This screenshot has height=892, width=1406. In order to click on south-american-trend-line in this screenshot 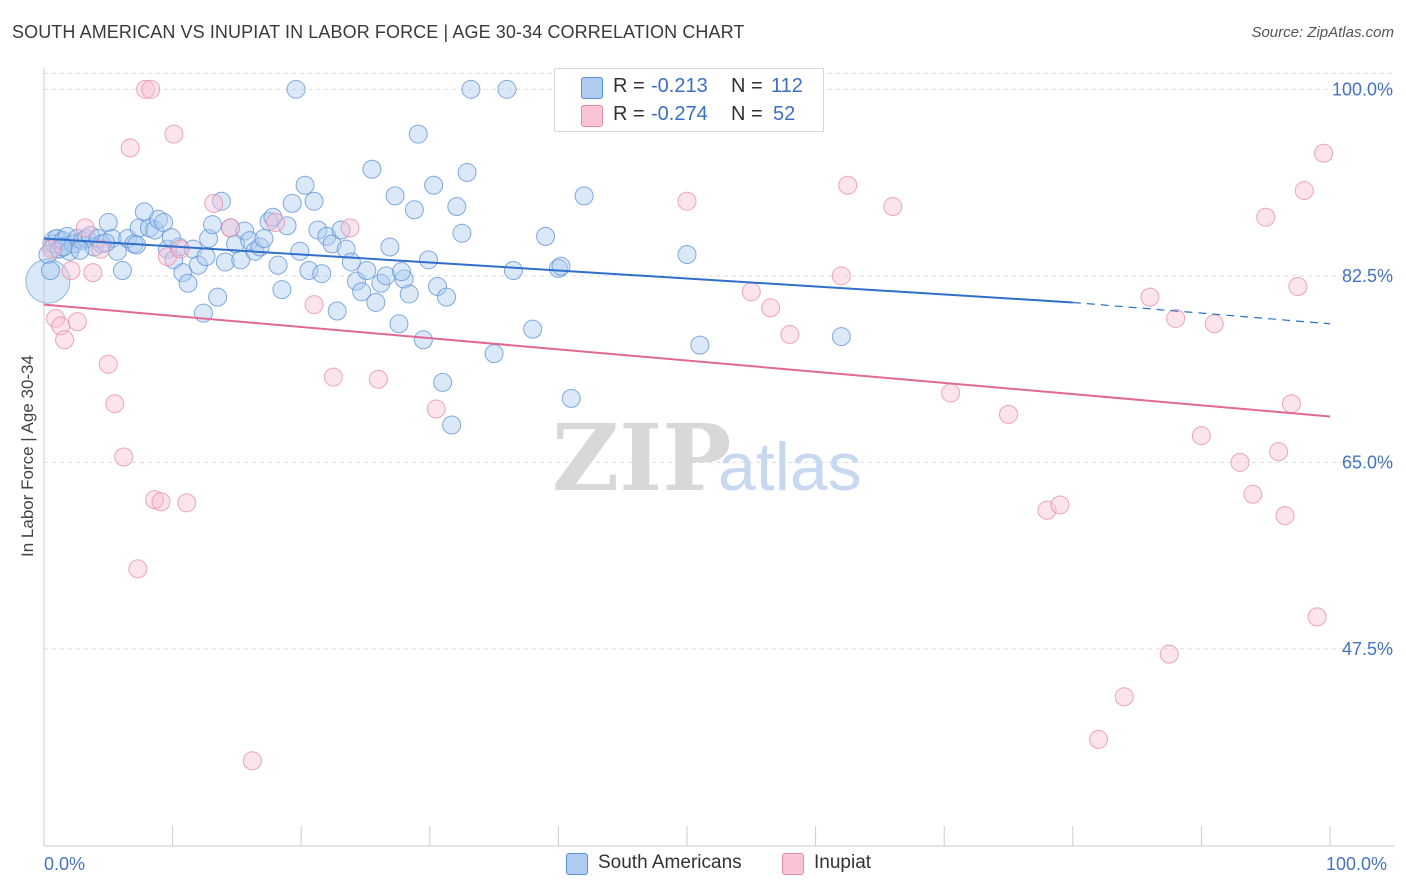, I will do `click(558, 270)`.